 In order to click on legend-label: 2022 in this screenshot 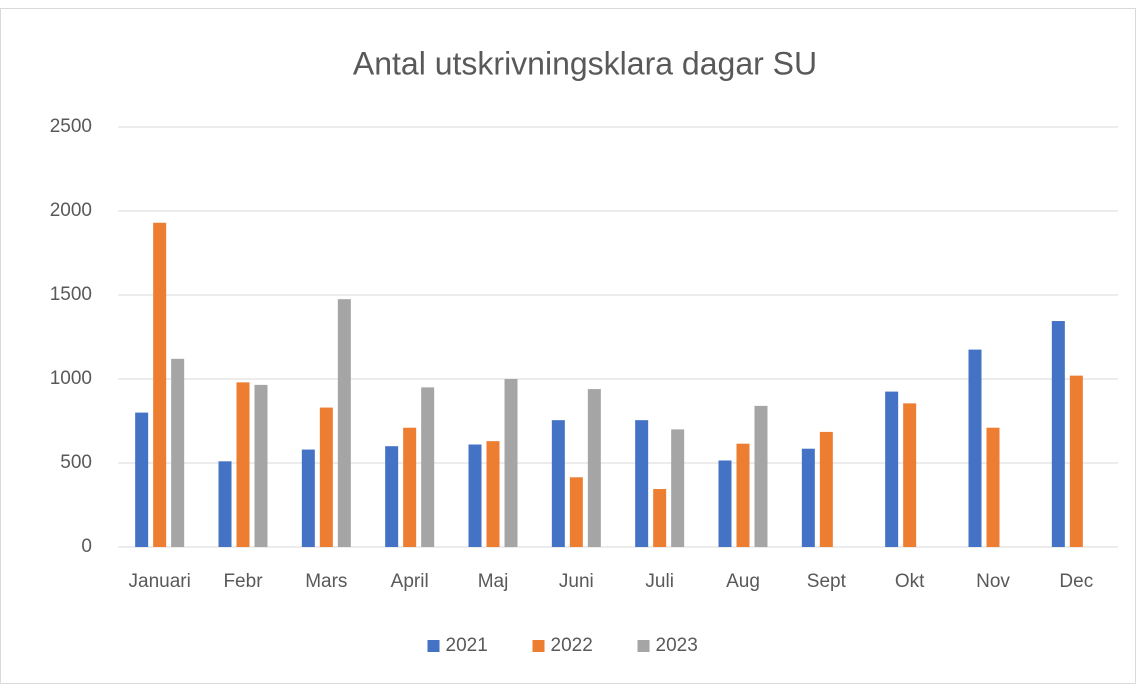, I will do `click(572, 645)`.